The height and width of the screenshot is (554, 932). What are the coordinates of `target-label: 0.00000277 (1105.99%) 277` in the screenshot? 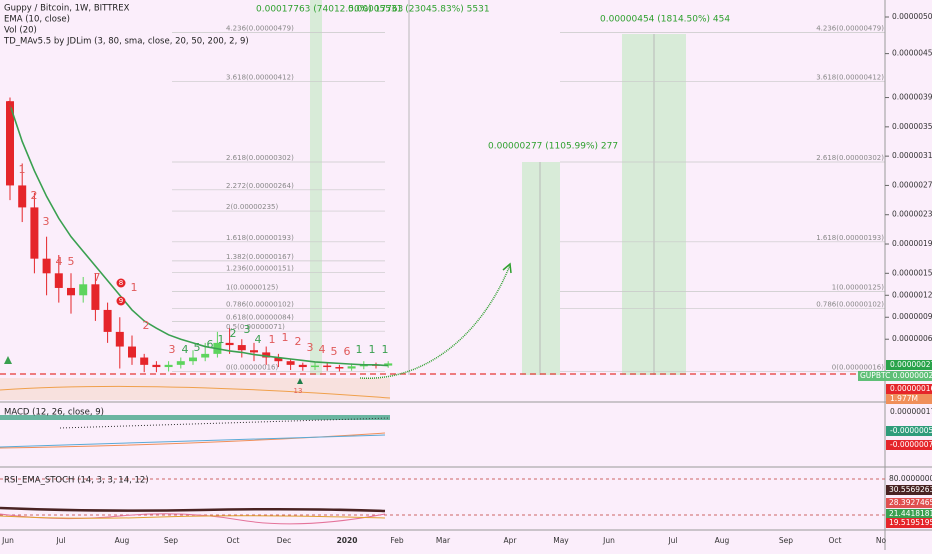 It's located at (553, 147).